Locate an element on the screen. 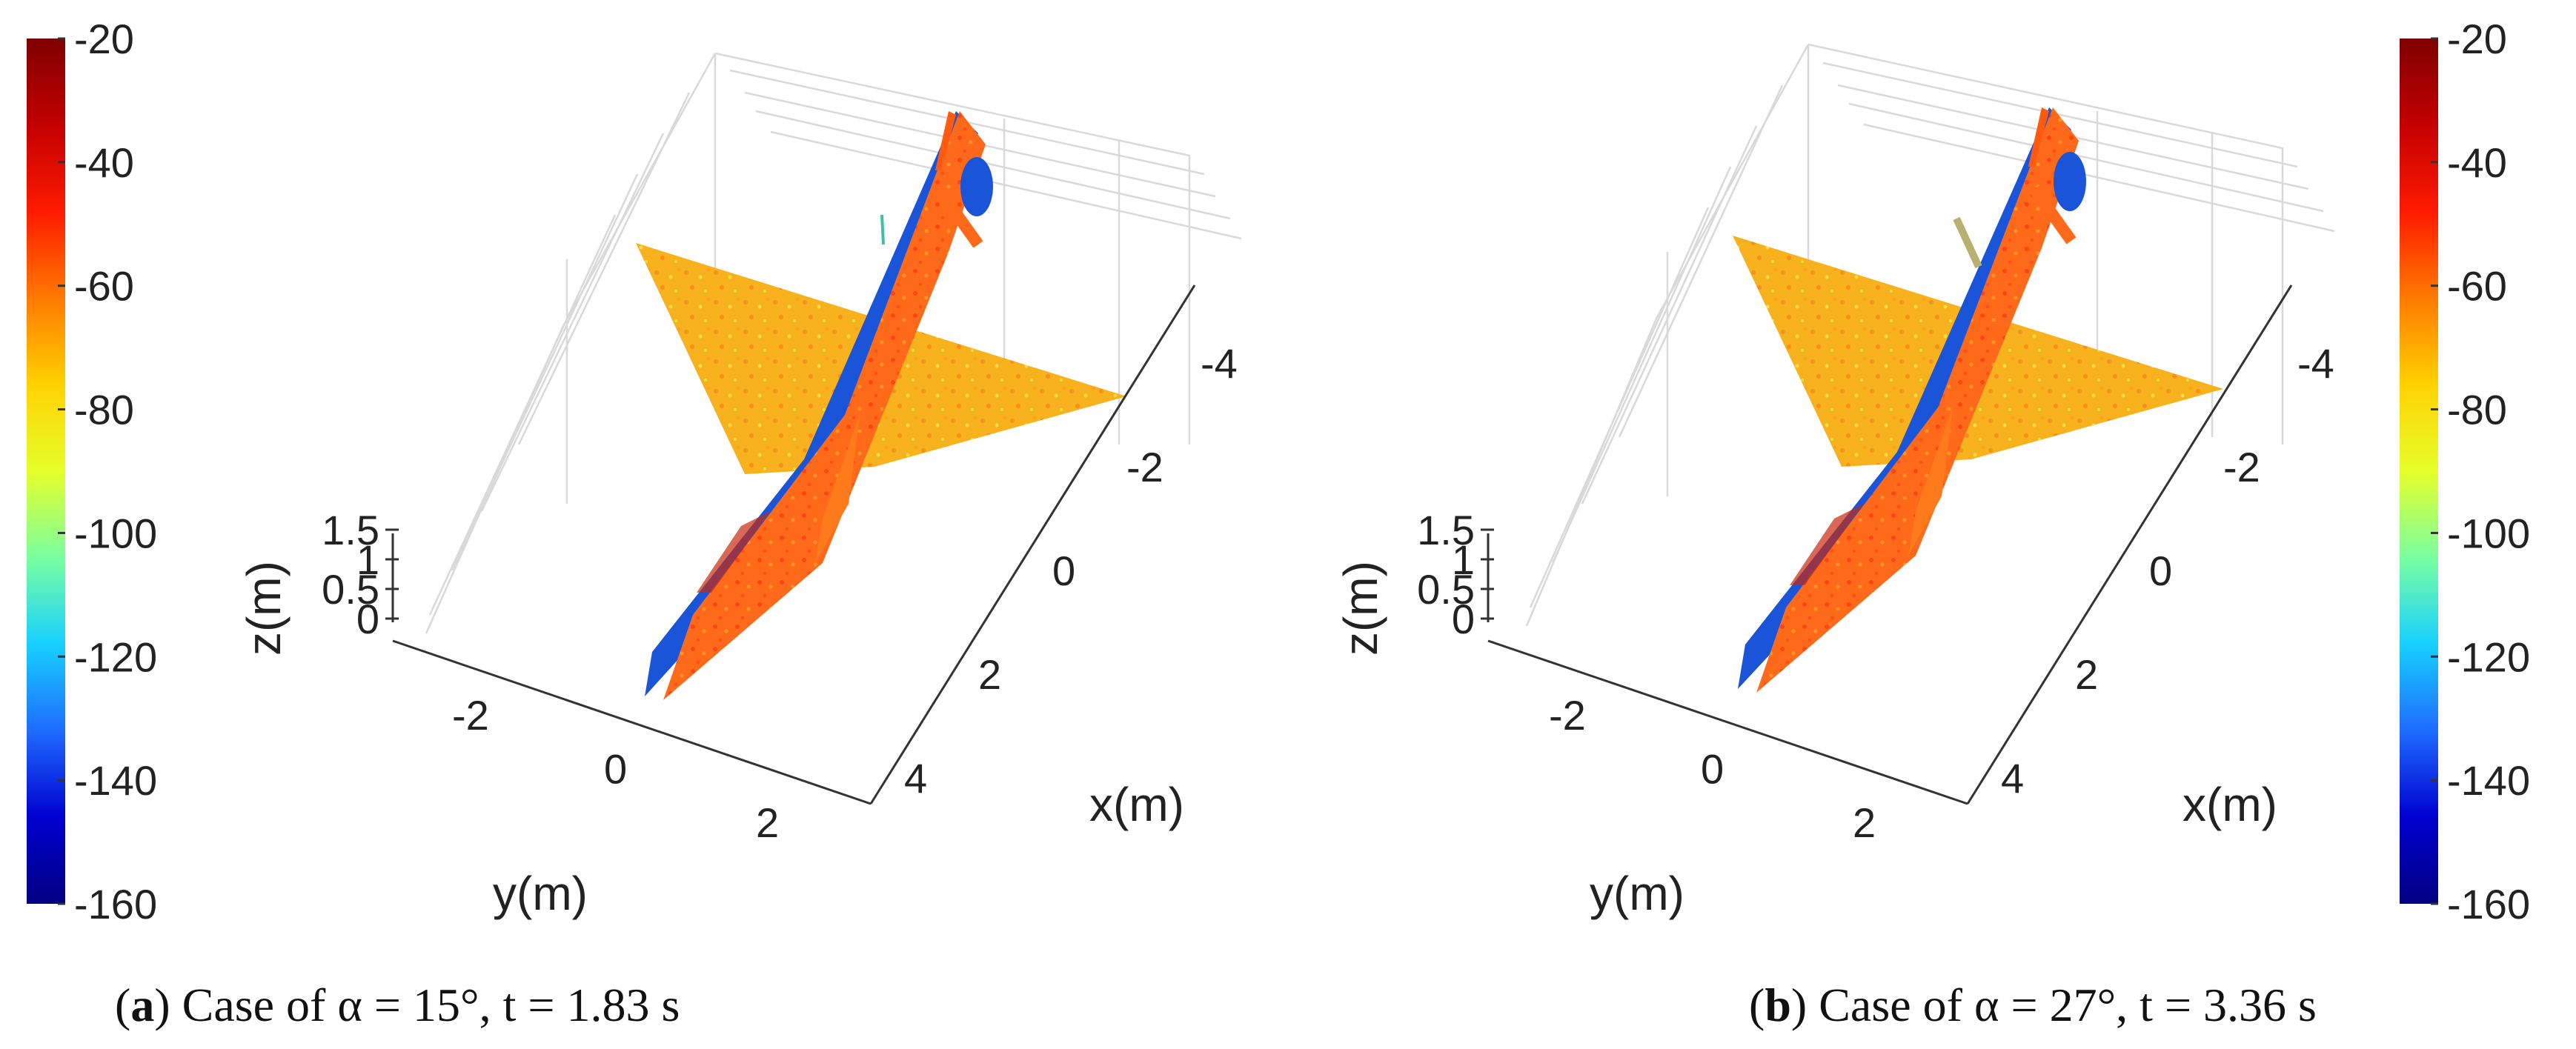 This screenshot has height=1049, width=2576. panel-b-colorbar-tick-label: -60 is located at coordinates (2477, 286).